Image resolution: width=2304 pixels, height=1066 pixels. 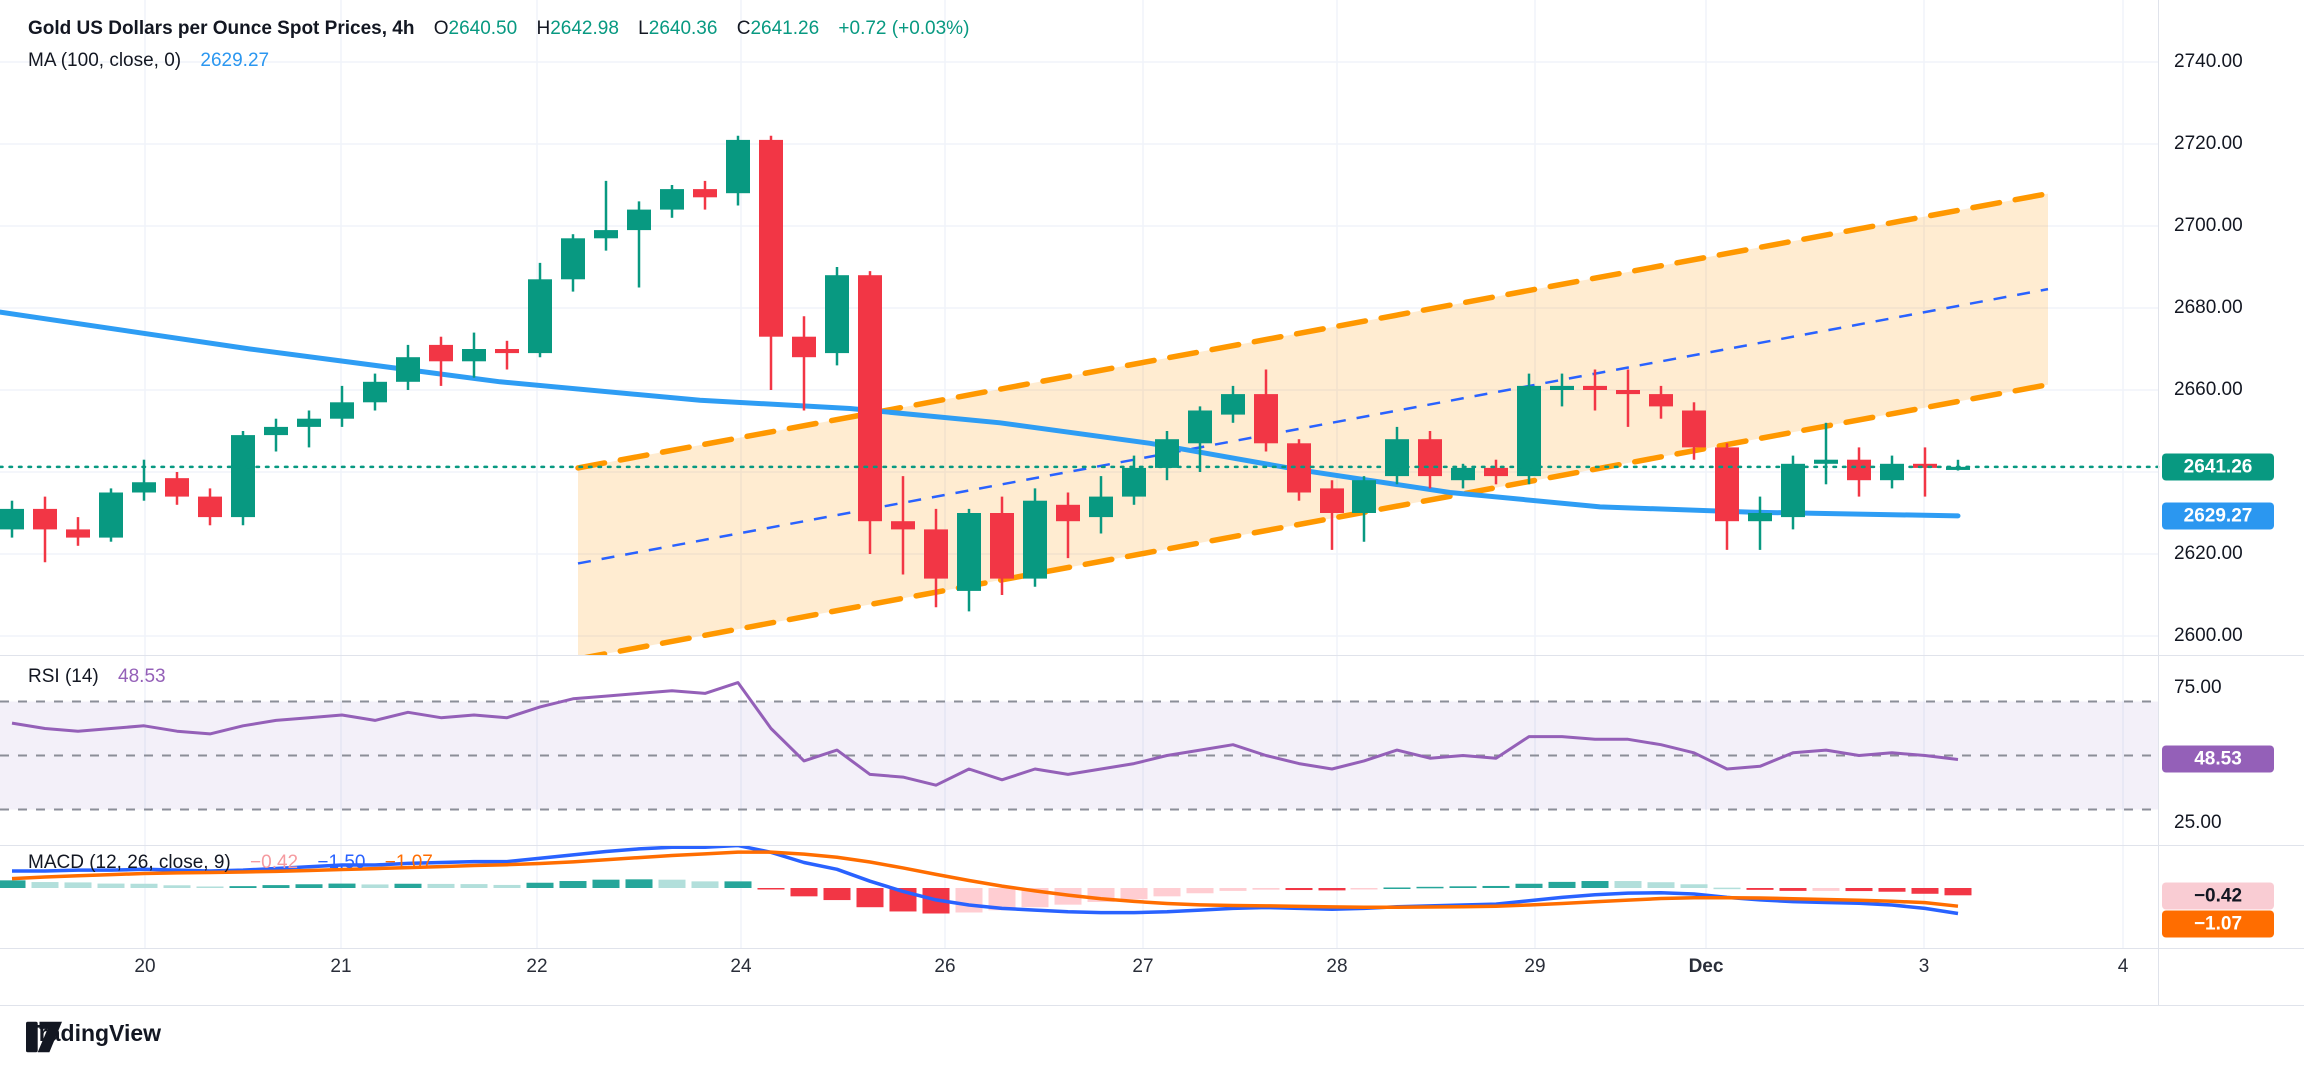 I want to click on price-tick-2720.00: 2720.00, so click(x=2208, y=143).